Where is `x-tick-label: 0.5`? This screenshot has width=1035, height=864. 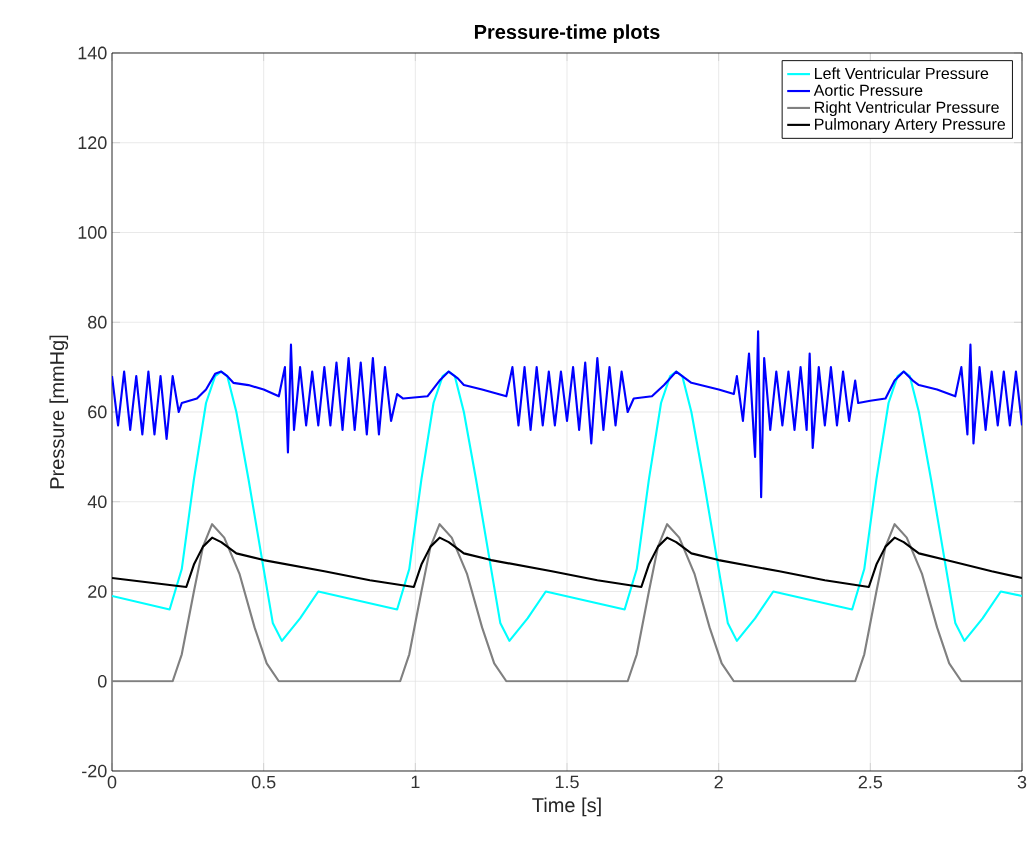 x-tick-label: 0.5 is located at coordinates (263, 782).